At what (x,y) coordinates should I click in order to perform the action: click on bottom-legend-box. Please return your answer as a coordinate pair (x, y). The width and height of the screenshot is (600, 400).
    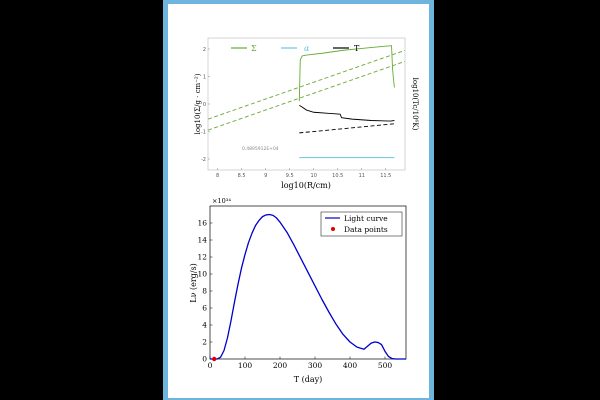
    Looking at the image, I should click on (361, 224).